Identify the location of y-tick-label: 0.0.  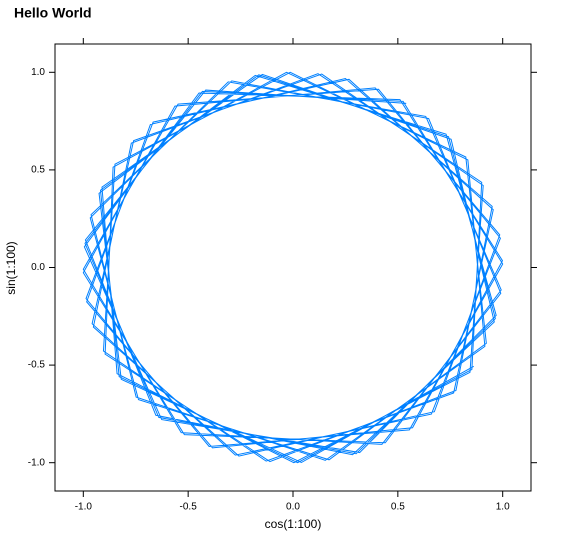
(38, 267).